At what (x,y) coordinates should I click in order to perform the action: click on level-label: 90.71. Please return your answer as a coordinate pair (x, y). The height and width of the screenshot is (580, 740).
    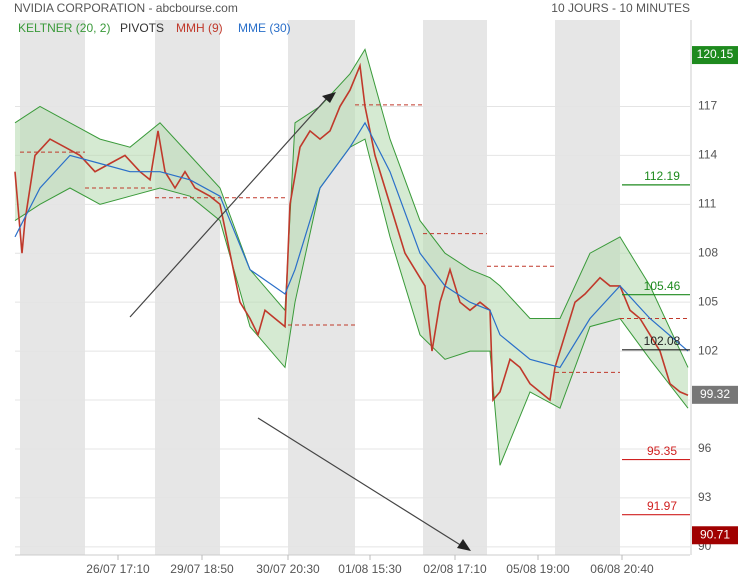
    Looking at the image, I should click on (715, 534).